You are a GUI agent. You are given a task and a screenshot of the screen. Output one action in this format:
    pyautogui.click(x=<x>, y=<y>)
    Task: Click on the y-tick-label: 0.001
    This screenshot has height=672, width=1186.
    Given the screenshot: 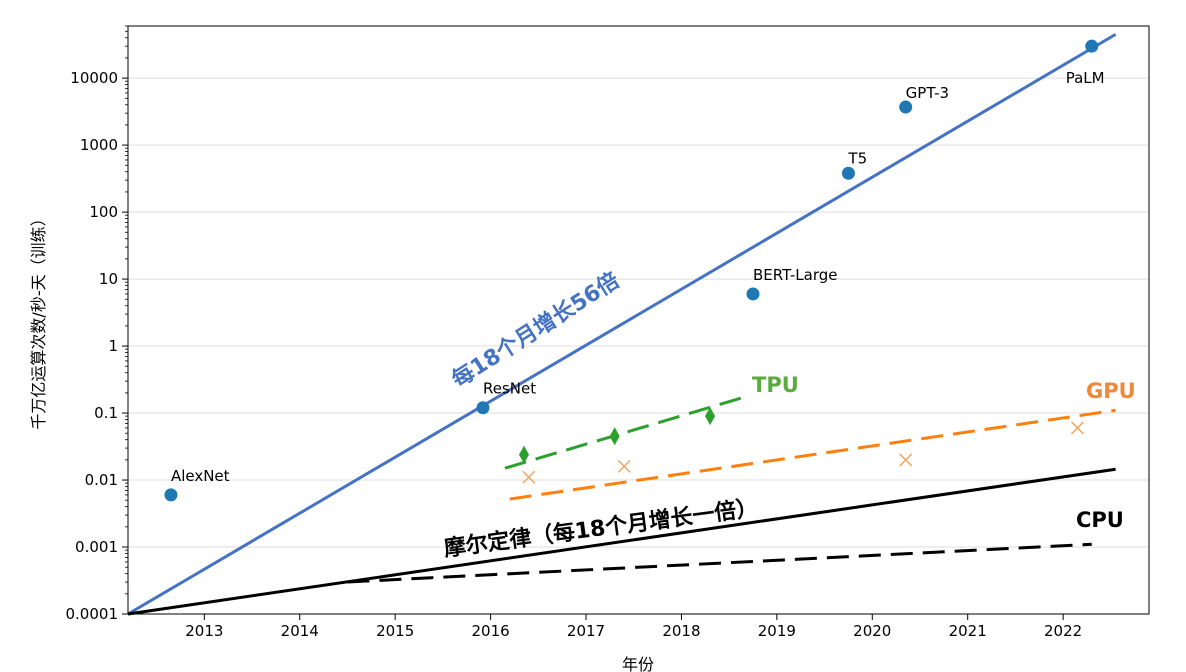 What is the action you would take?
    pyautogui.click(x=96, y=547)
    